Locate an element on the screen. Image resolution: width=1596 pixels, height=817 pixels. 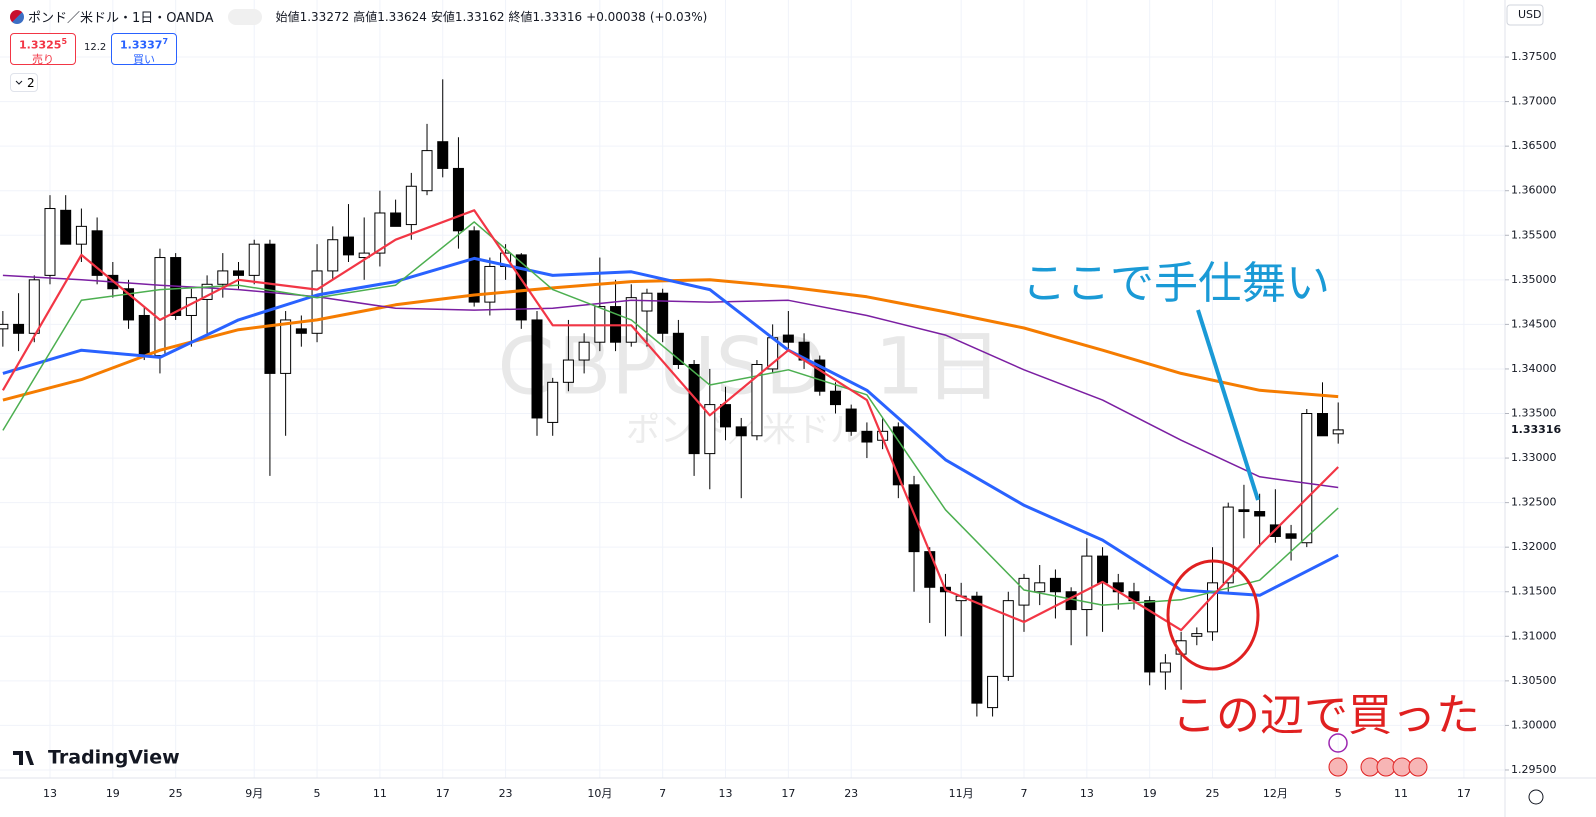
y-tick-label: 1.31500 is located at coordinates (1534, 591).